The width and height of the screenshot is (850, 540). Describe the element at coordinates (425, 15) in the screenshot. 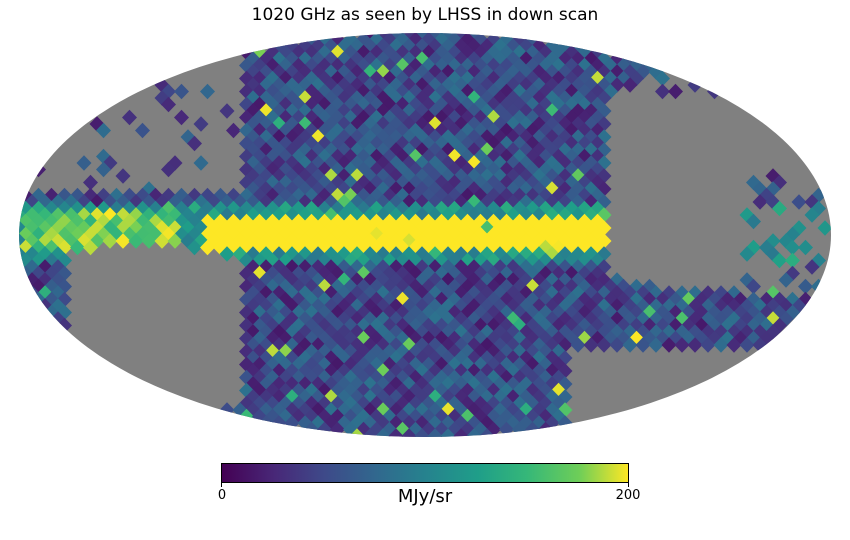

I see `map-title: 1020 GHz as seen by LHSS in down scan` at that location.